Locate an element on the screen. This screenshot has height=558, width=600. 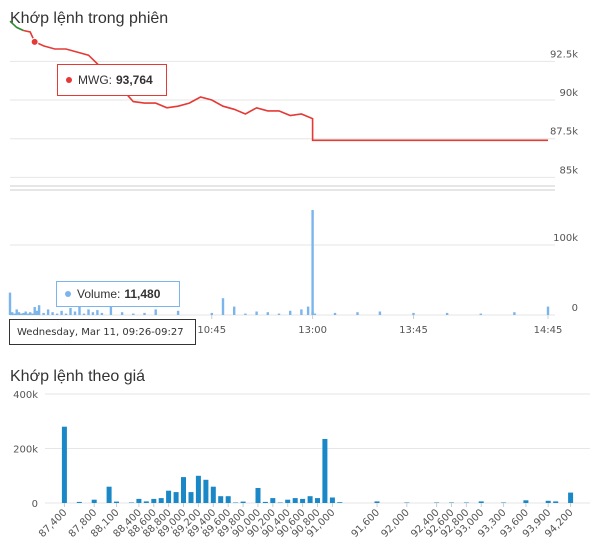
volume-tooltip-series: Volume: is located at coordinates (99, 294).